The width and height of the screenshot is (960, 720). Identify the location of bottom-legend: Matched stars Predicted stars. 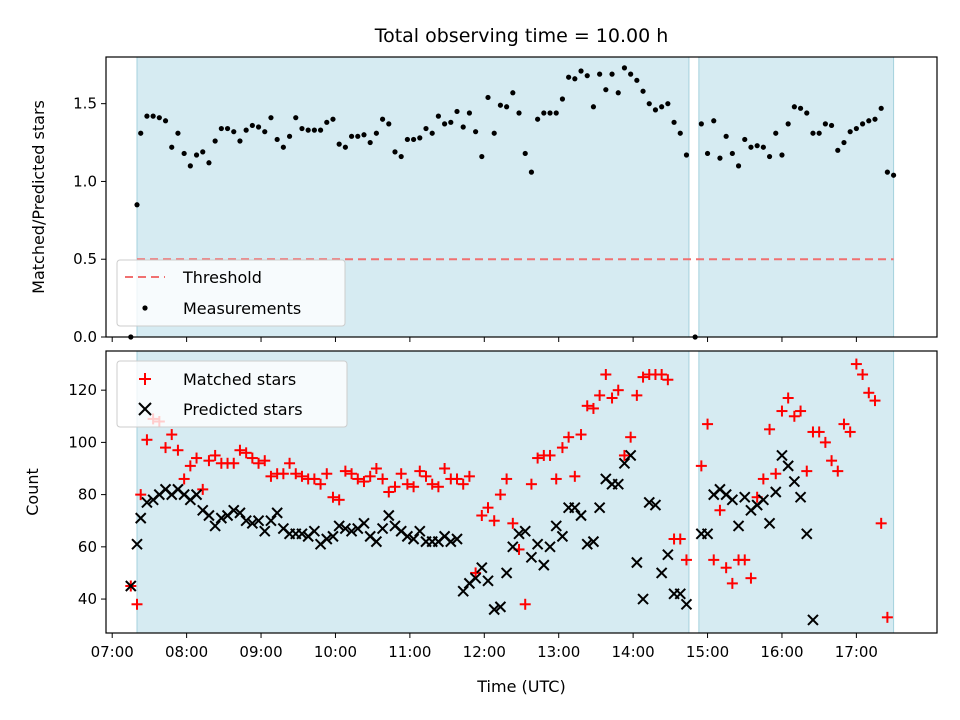
(232, 394).